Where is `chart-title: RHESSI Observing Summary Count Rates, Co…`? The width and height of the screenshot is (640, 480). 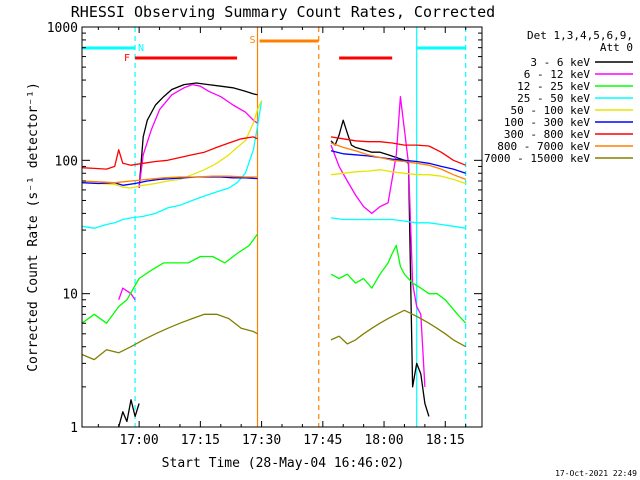 chart-title: RHESSI Observing Summary Count Rates, Co… is located at coordinates (283, 12).